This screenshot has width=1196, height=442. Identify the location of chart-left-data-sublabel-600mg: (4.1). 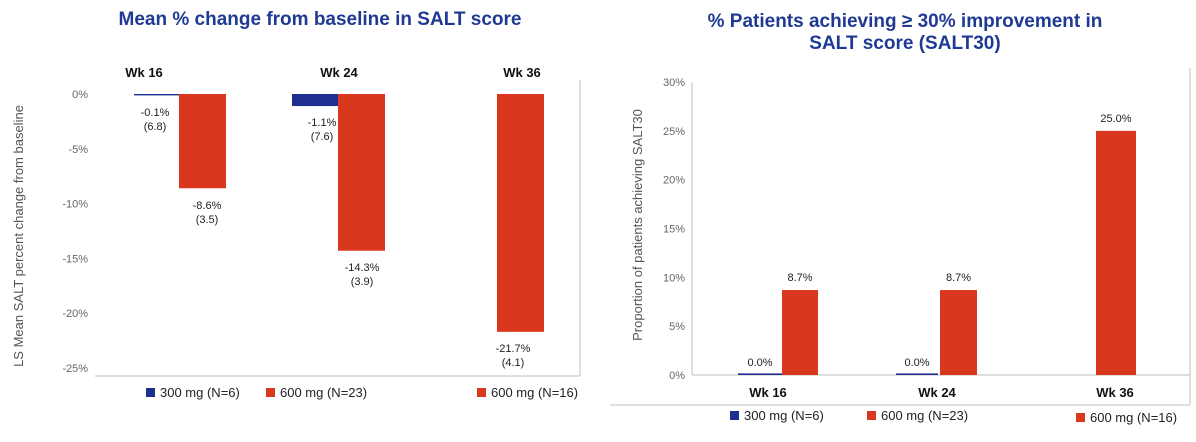
(513, 363).